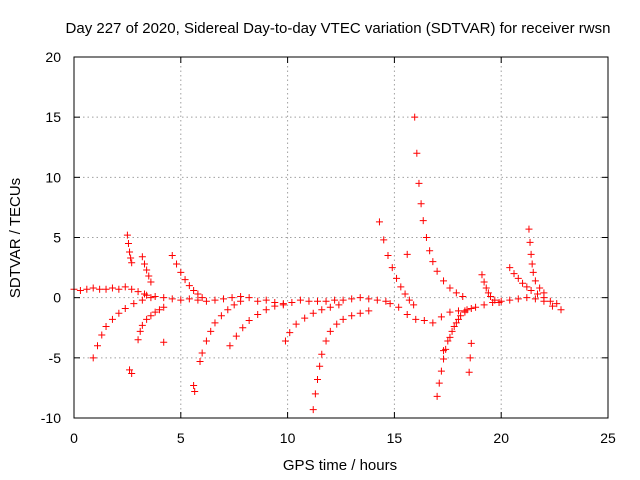 The image size is (640, 480). What do you see at coordinates (55, 358) in the screenshot?
I see `y-tick-label: -5` at bounding box center [55, 358].